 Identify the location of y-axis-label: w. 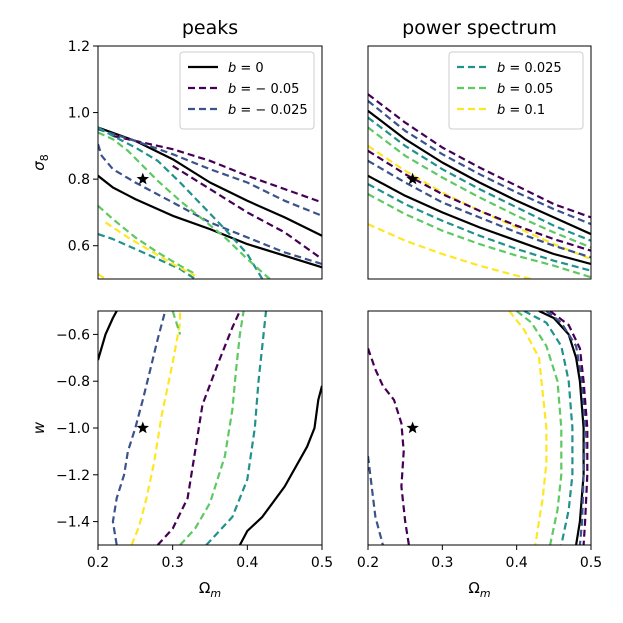
(39, 427).